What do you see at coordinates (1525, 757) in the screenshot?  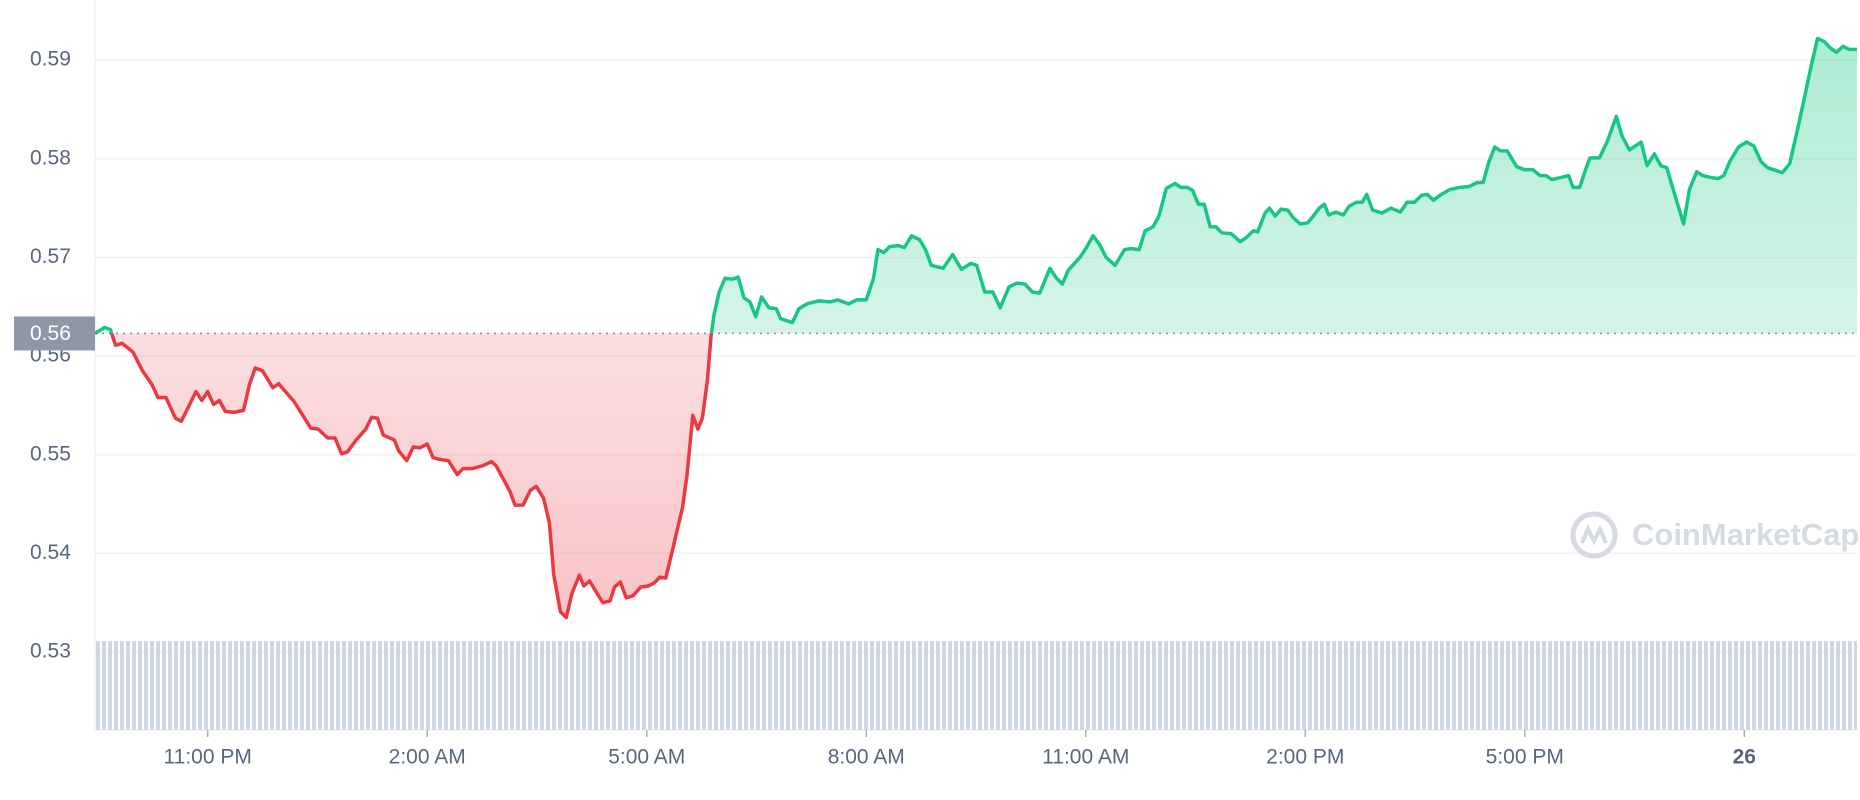 I see `x-tick-label: 5:00 PM` at bounding box center [1525, 757].